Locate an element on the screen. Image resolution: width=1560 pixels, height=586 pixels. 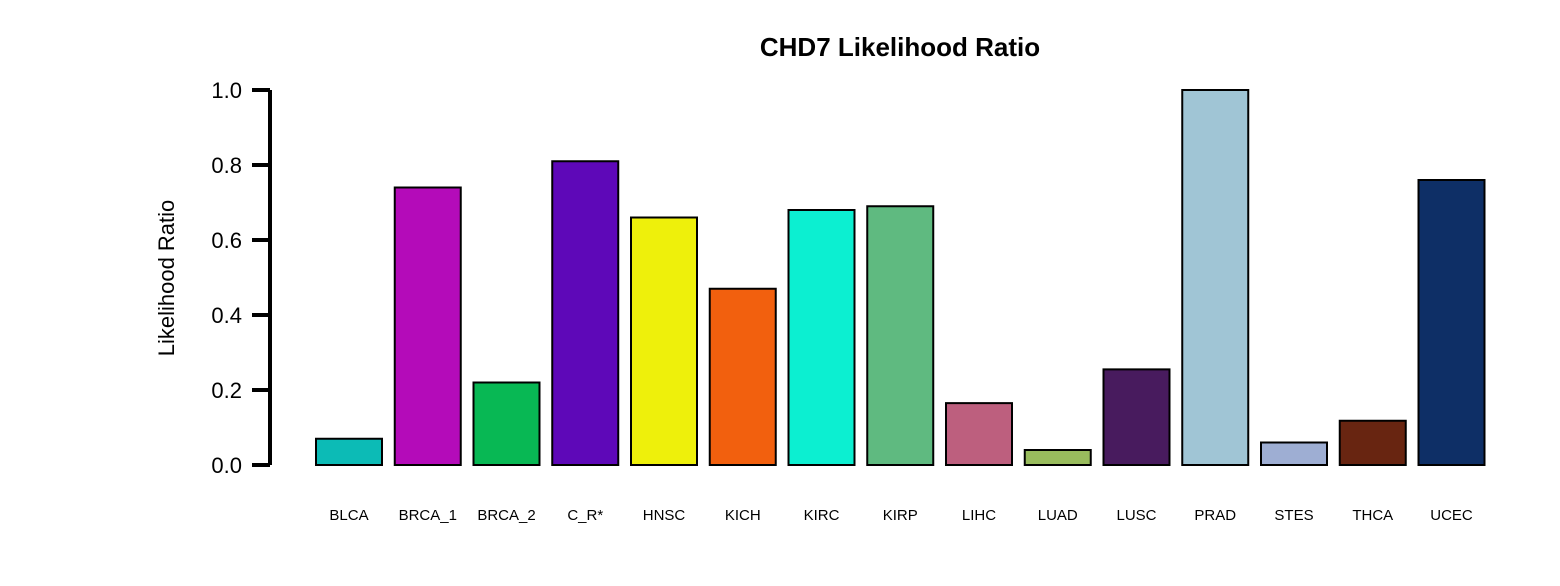
y-tick-label: 0.8 is located at coordinates (226, 165).